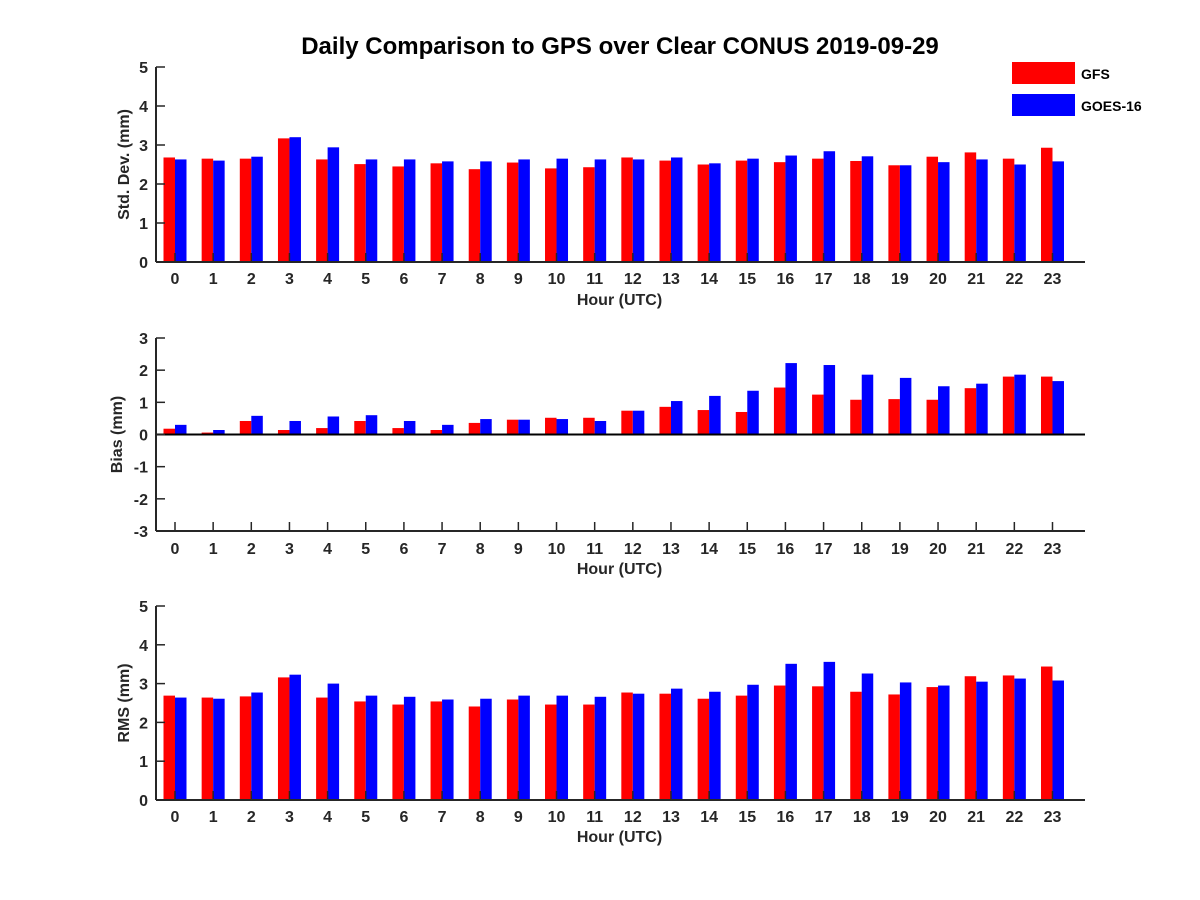 This screenshot has height=900, width=1200. What do you see at coordinates (365, 549) in the screenshot?
I see `x-tick-label: 5` at bounding box center [365, 549].